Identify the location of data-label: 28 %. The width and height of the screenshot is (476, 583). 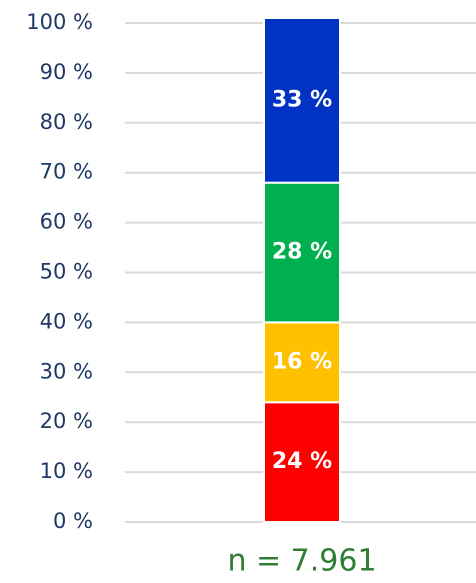
(302, 252).